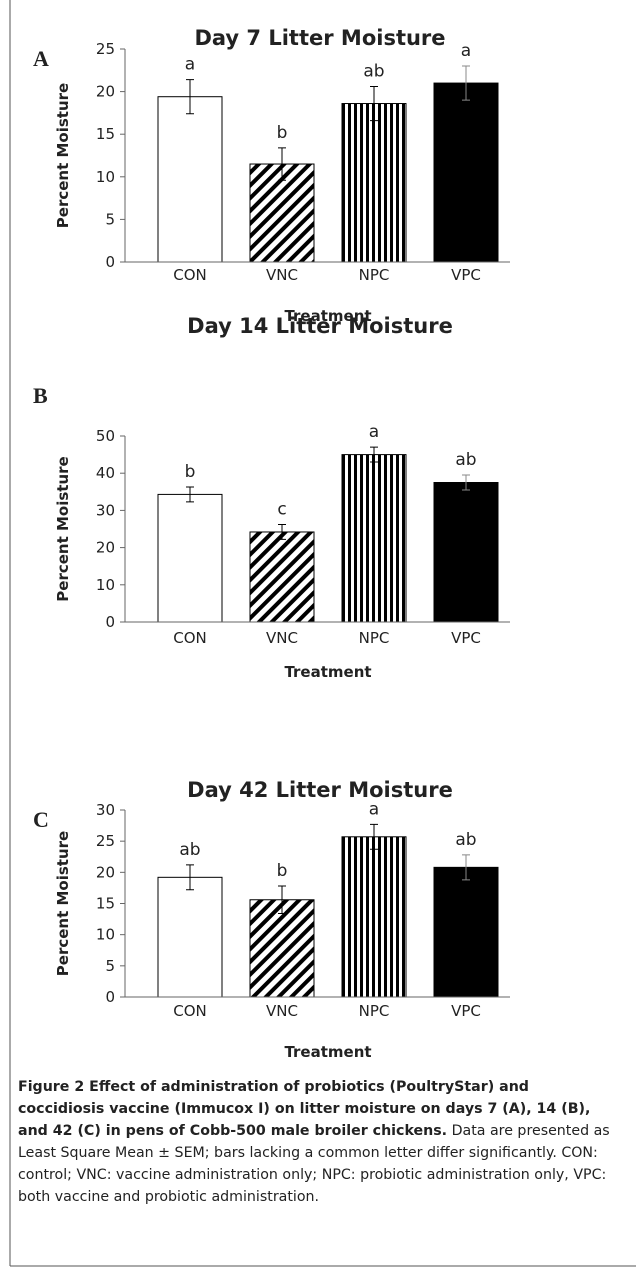  Describe the element at coordinates (105, 436) in the screenshot. I see `y-tick-label: 50` at that location.